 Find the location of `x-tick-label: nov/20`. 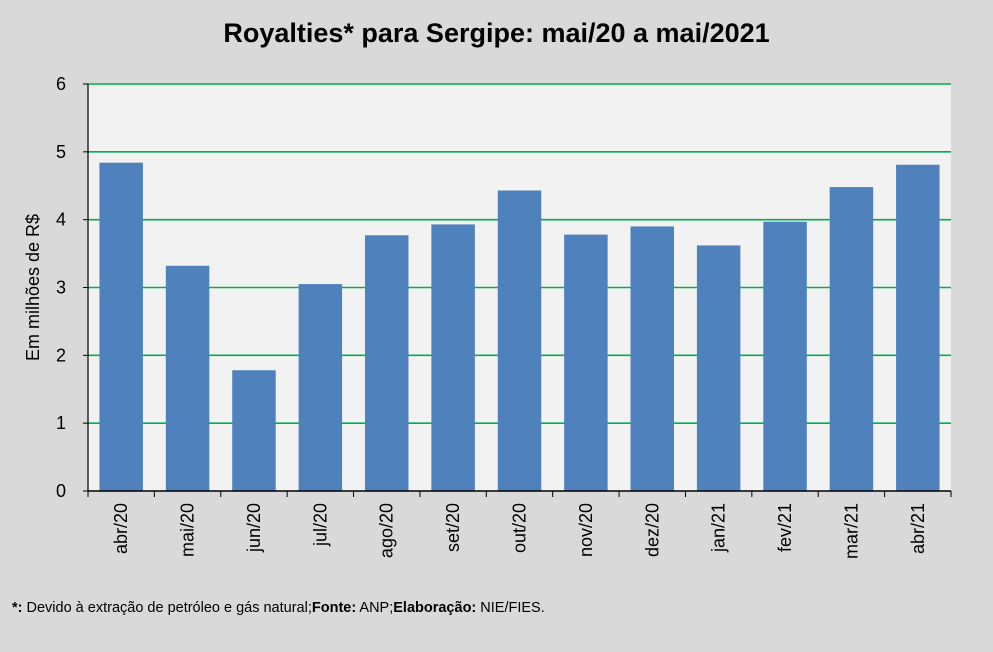

x-tick-label: nov/20 is located at coordinates (586, 530).